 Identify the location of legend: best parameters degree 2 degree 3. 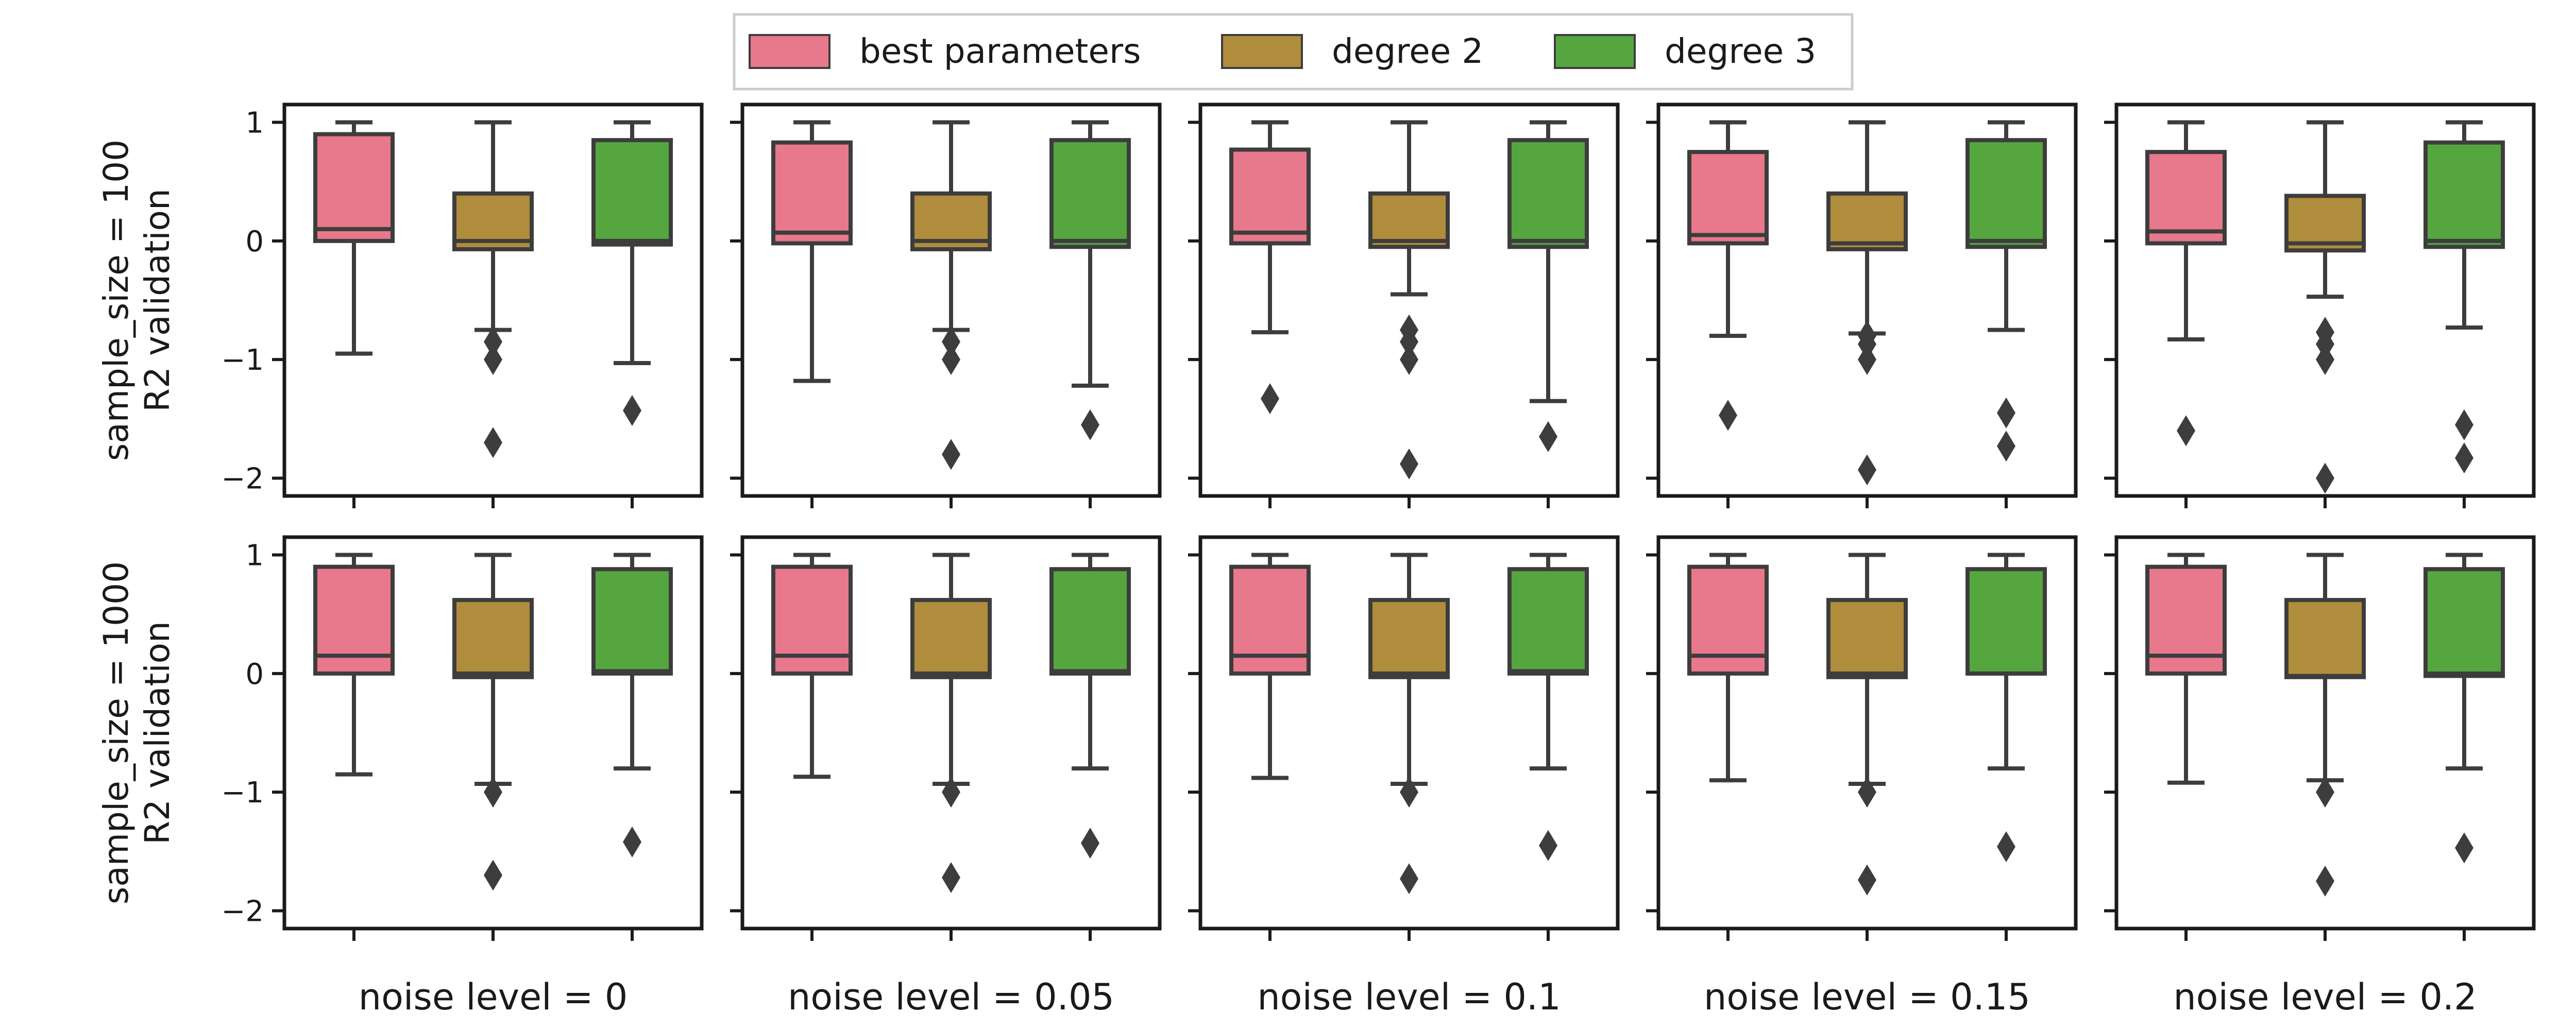
(1293, 52).